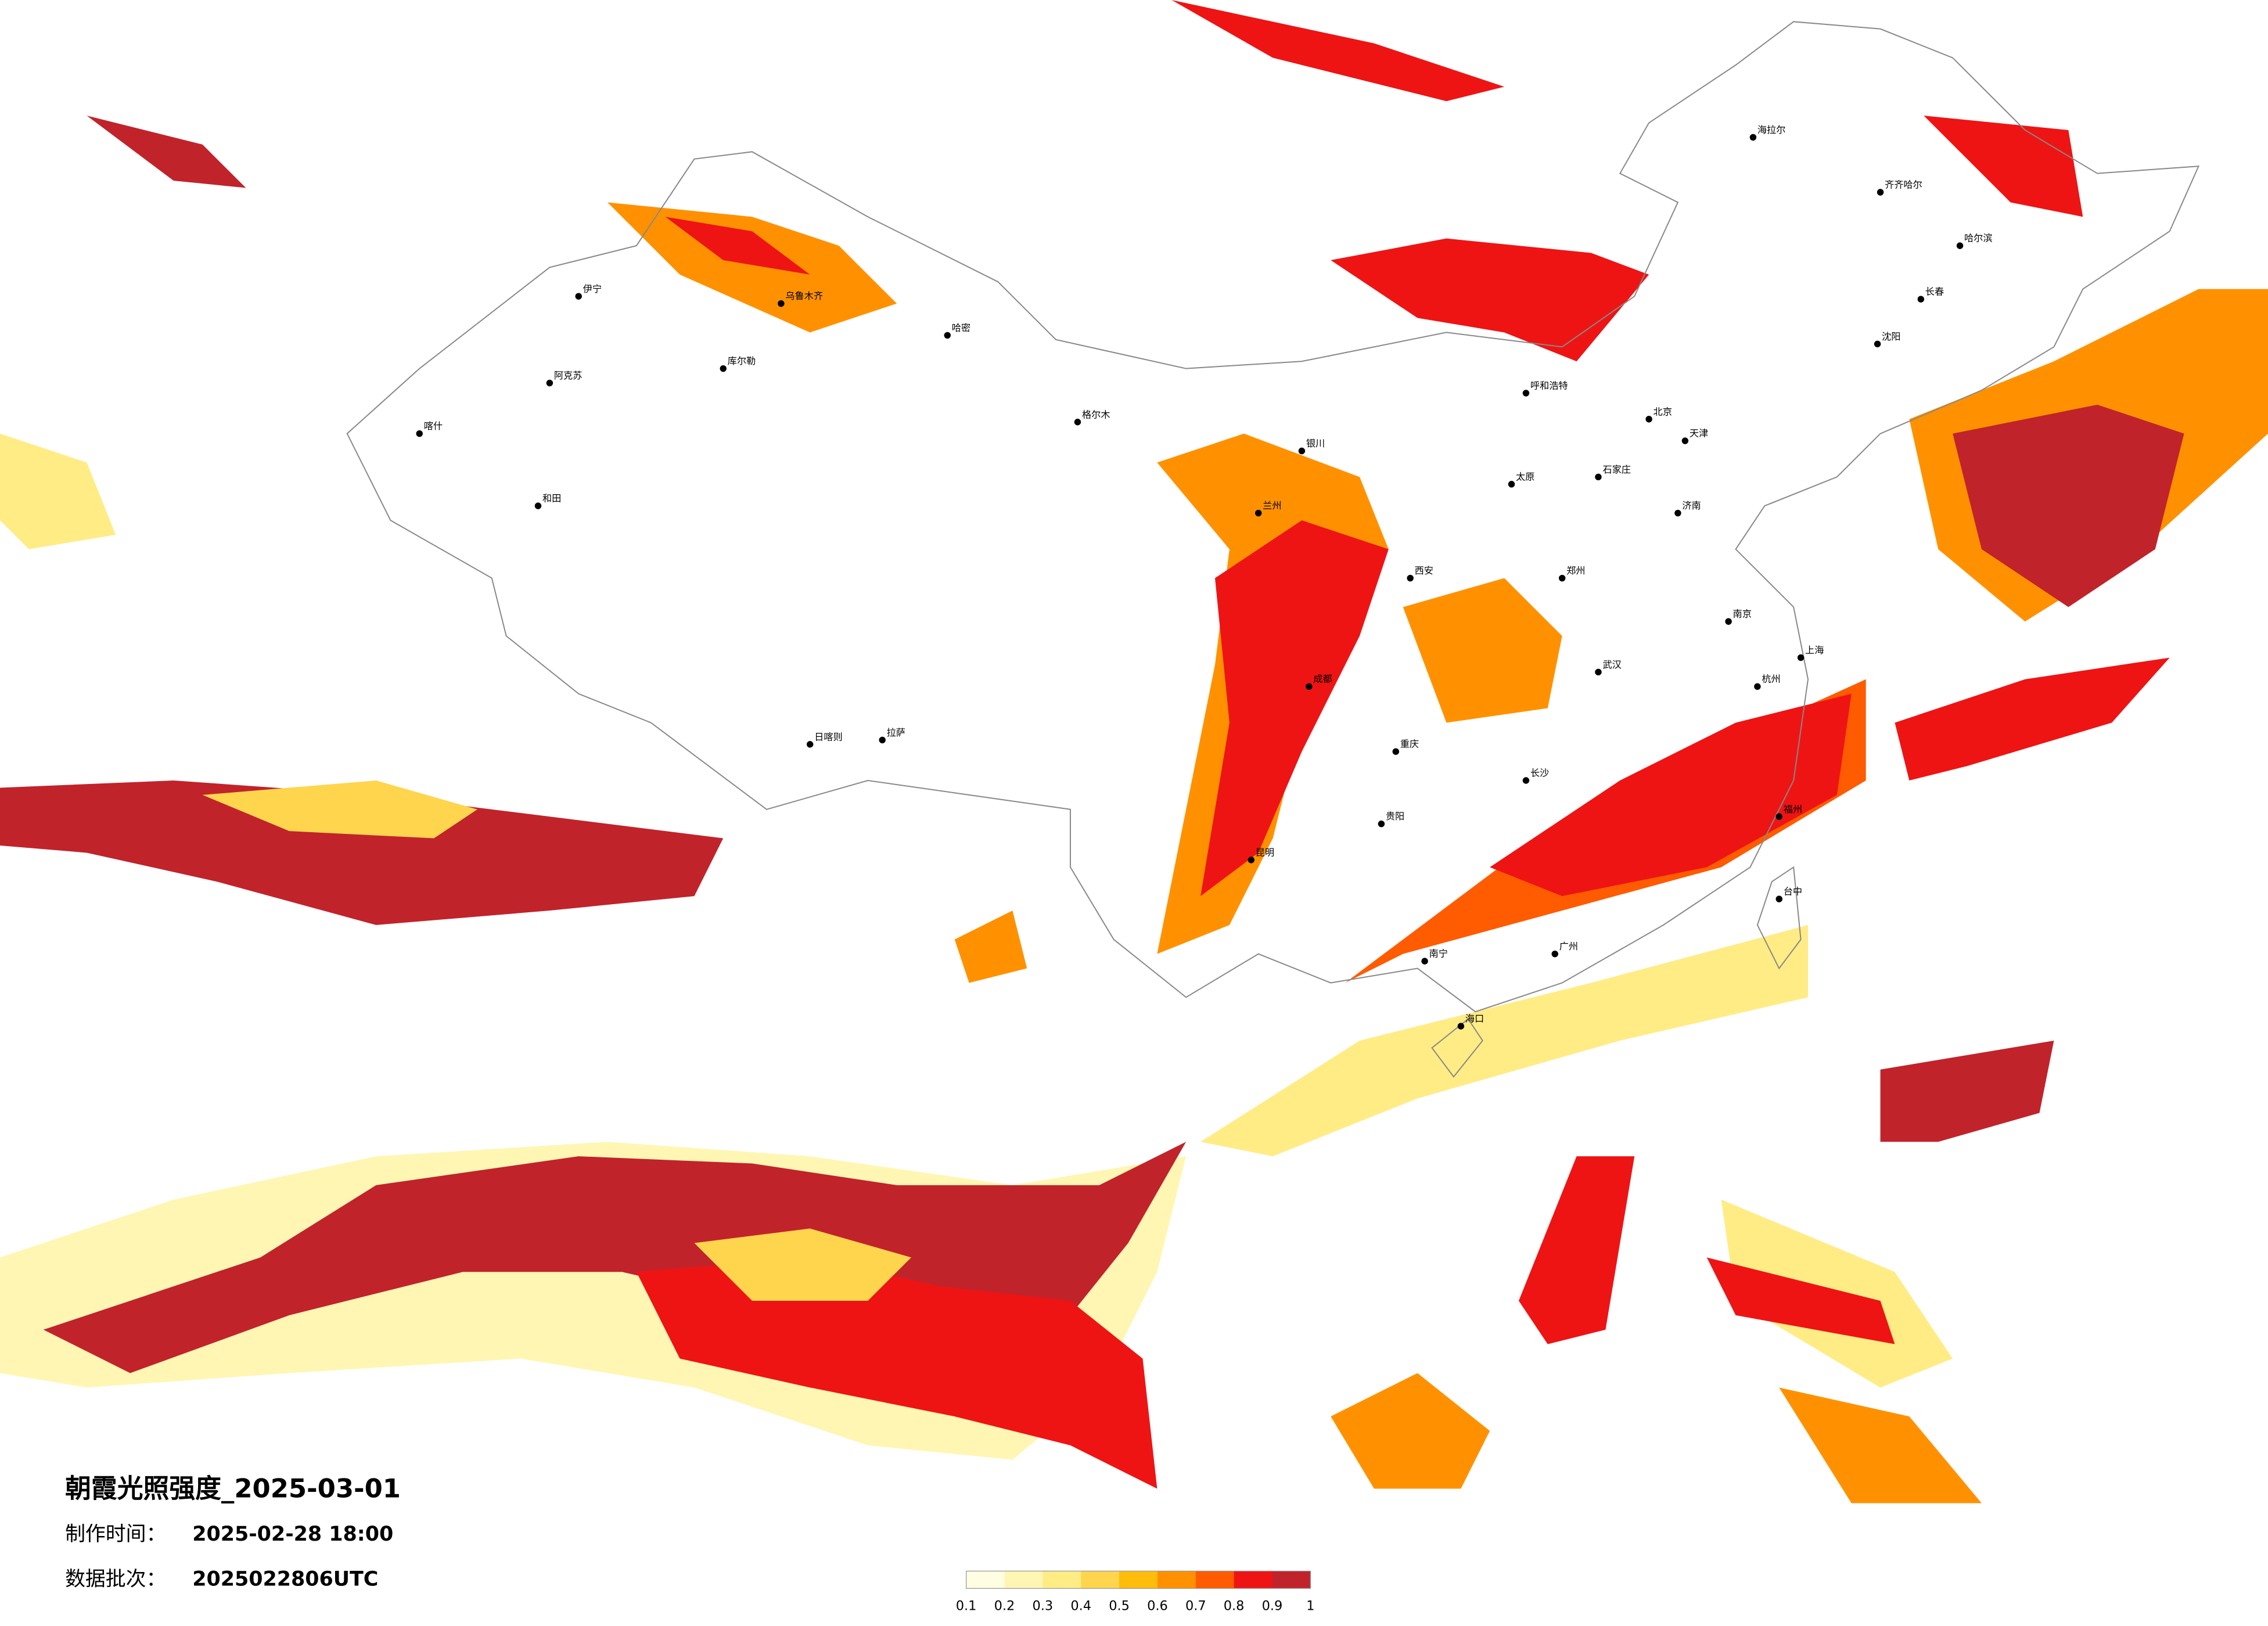 Image resolution: width=2268 pixels, height=1626 pixels. Describe the element at coordinates (1424, 570) in the screenshot. I see `city-label: 西安` at that location.